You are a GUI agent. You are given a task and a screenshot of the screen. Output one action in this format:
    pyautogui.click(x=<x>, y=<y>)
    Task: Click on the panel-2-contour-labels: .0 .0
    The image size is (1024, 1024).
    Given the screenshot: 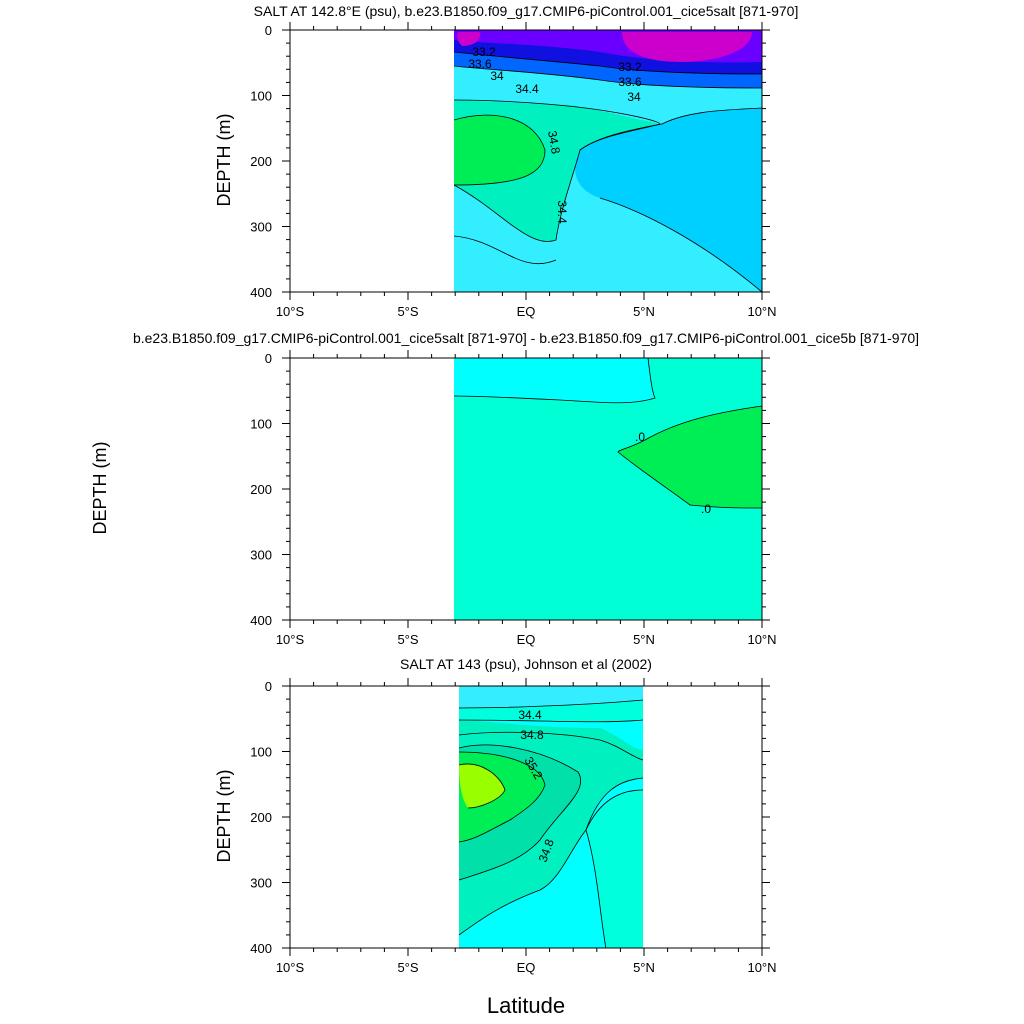 What is the action you would take?
    pyautogui.click(x=673, y=473)
    